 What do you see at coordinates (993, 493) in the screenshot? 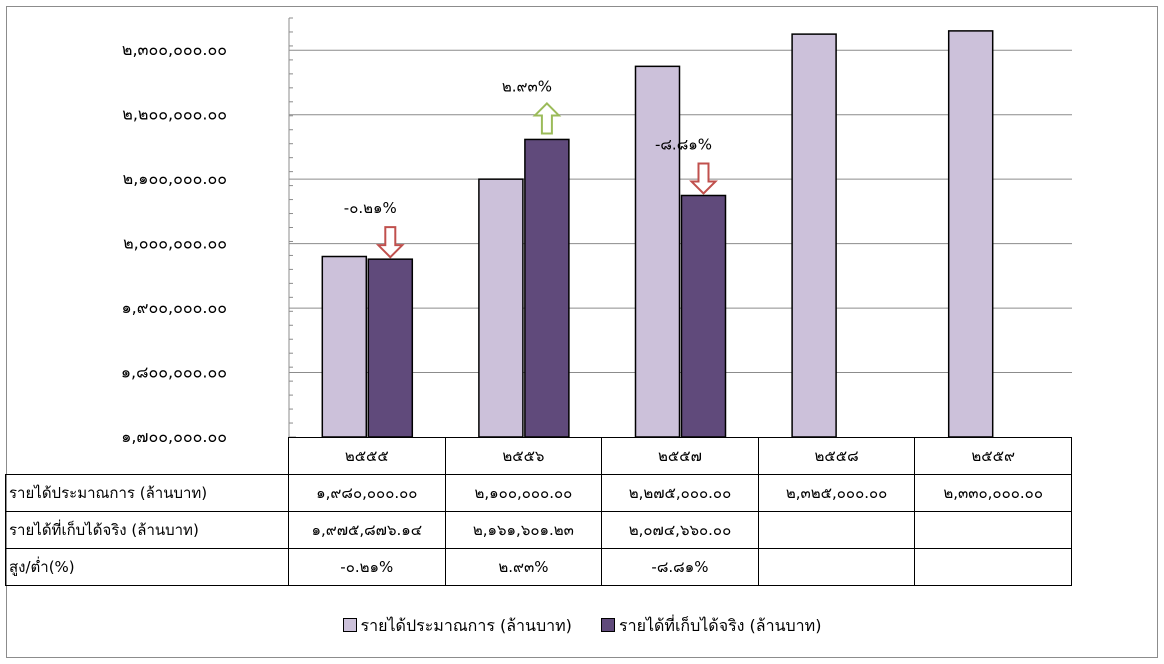
I see `table-cell: ๒,๓๓๐,๐๐๐.๐๐` at bounding box center [993, 493].